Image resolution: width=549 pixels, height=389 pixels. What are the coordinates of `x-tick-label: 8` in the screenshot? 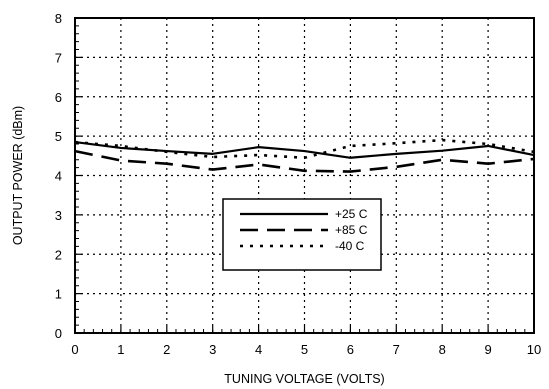 It's located at (442, 349).